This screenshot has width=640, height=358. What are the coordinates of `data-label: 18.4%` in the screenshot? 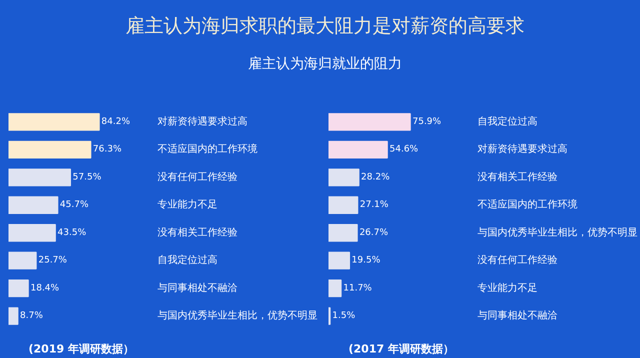 It's located at (45, 288).